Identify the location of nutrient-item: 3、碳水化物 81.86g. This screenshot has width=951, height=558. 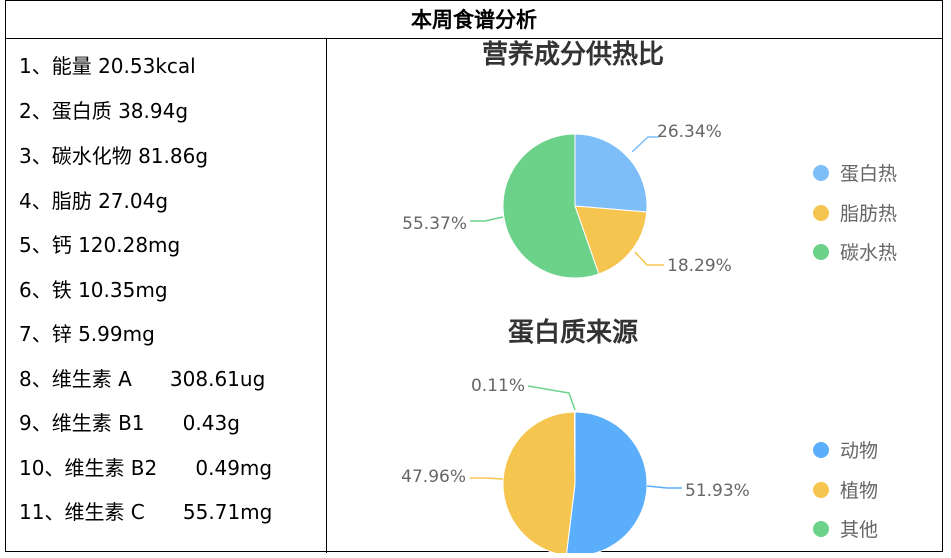
(114, 156).